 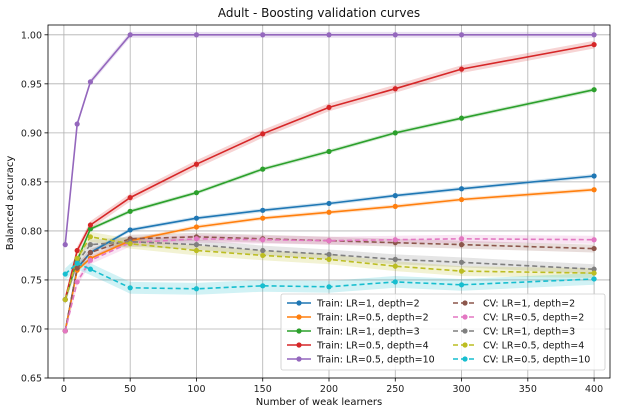 What do you see at coordinates (65, 274) in the screenshot?
I see `data-point-s10-p1` at bounding box center [65, 274].